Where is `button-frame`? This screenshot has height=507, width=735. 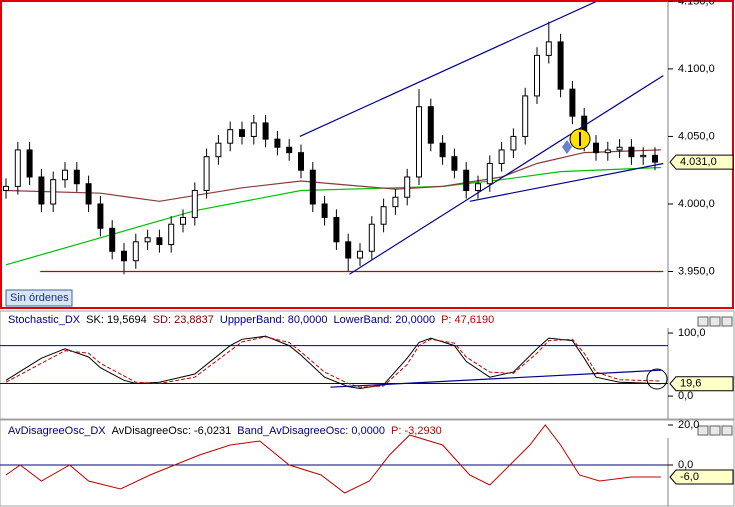
button-frame is located at coordinates (39, 298).